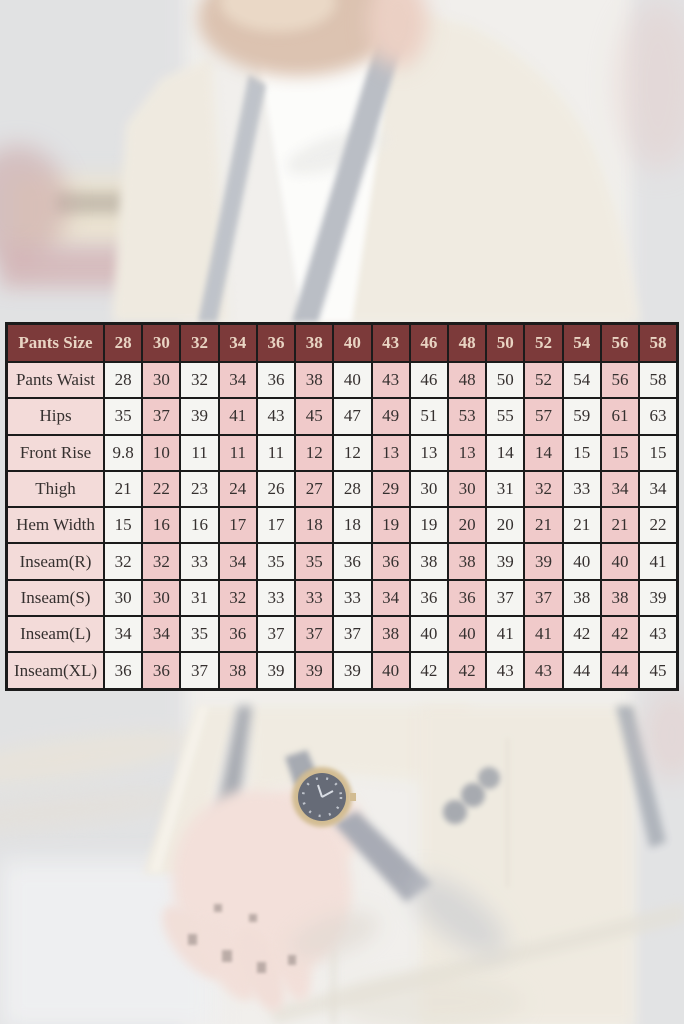 The image size is (684, 1024). What do you see at coordinates (543, 342) in the screenshot?
I see `header-size-cell: 52` at bounding box center [543, 342].